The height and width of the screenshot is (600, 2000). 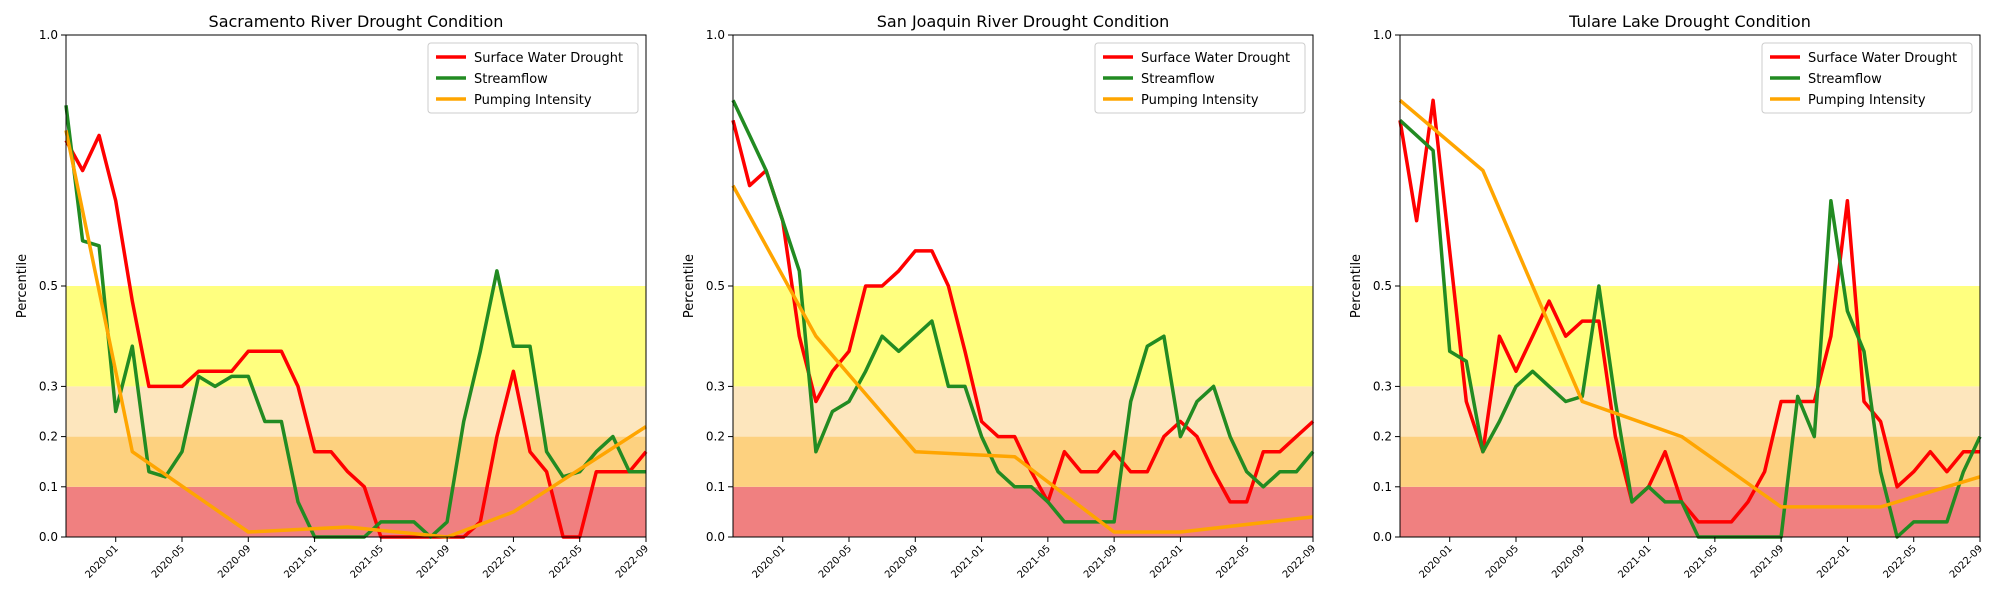 What do you see at coordinates (1382, 386) in the screenshot?
I see `chart-3-ytick-label: 0.3` at bounding box center [1382, 386].